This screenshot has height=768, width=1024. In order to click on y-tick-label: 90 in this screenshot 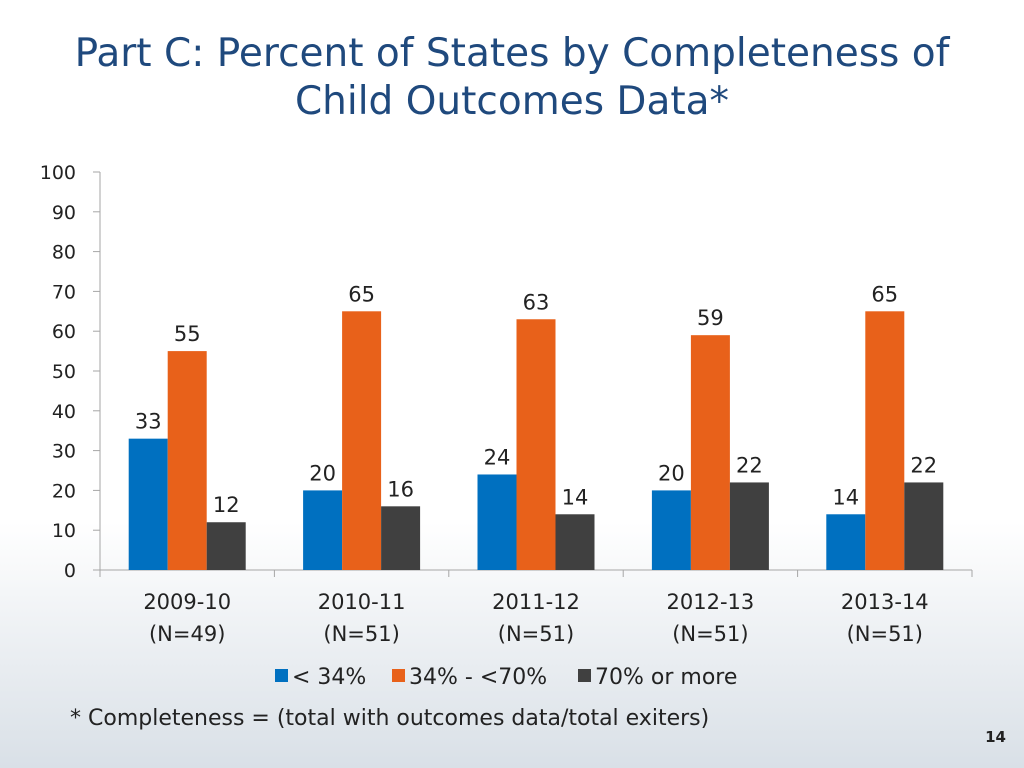, I will do `click(64, 213)`.